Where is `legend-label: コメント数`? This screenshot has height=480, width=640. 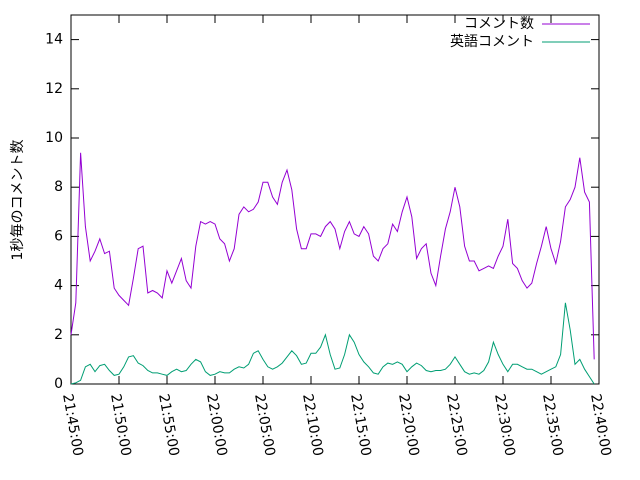
legend-label: コメント数 is located at coordinates (499, 24).